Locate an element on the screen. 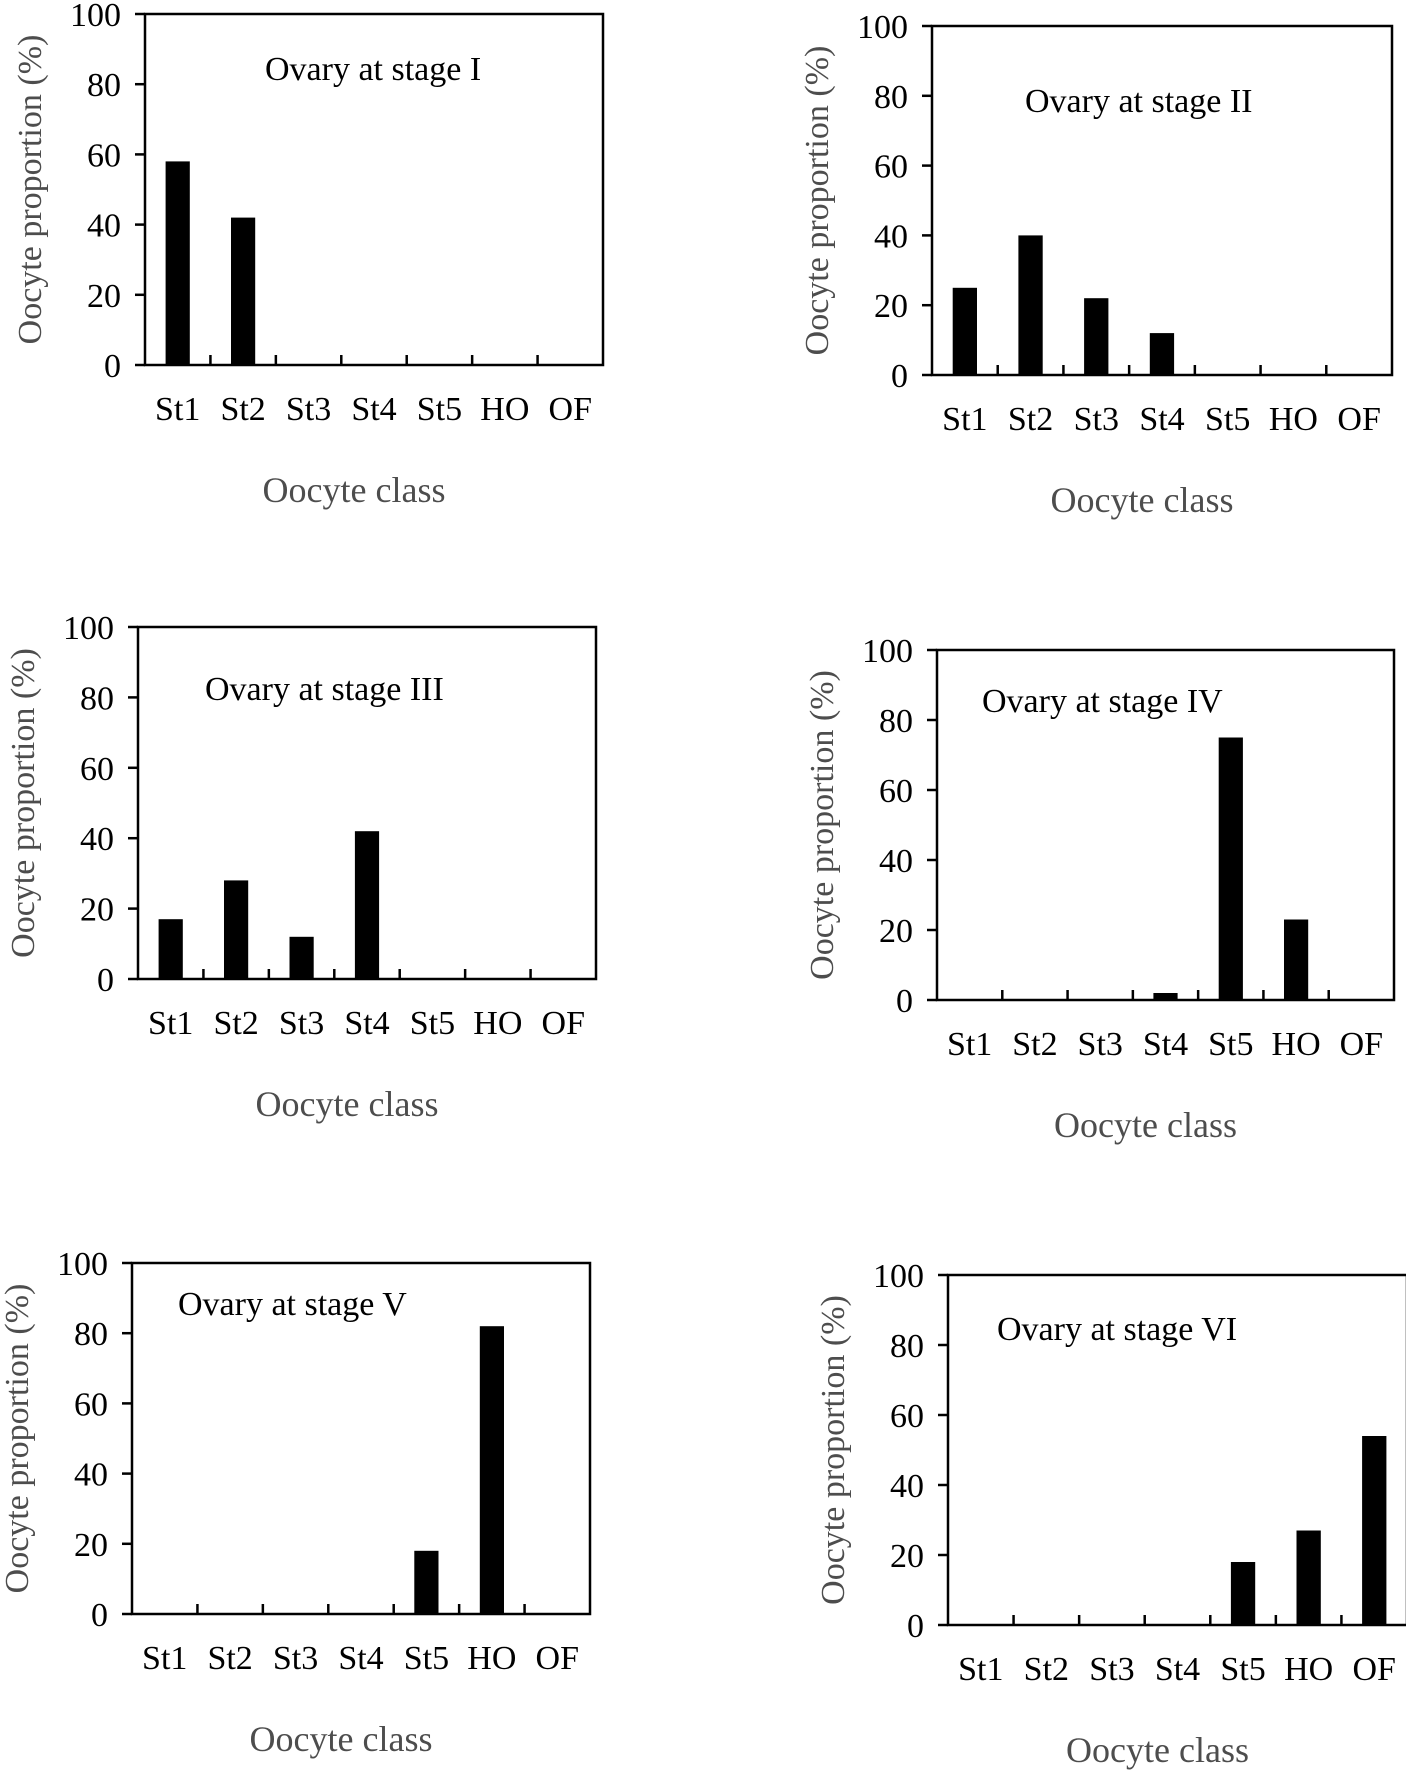  panel-title: Ovary at stage V is located at coordinates (292, 1304).